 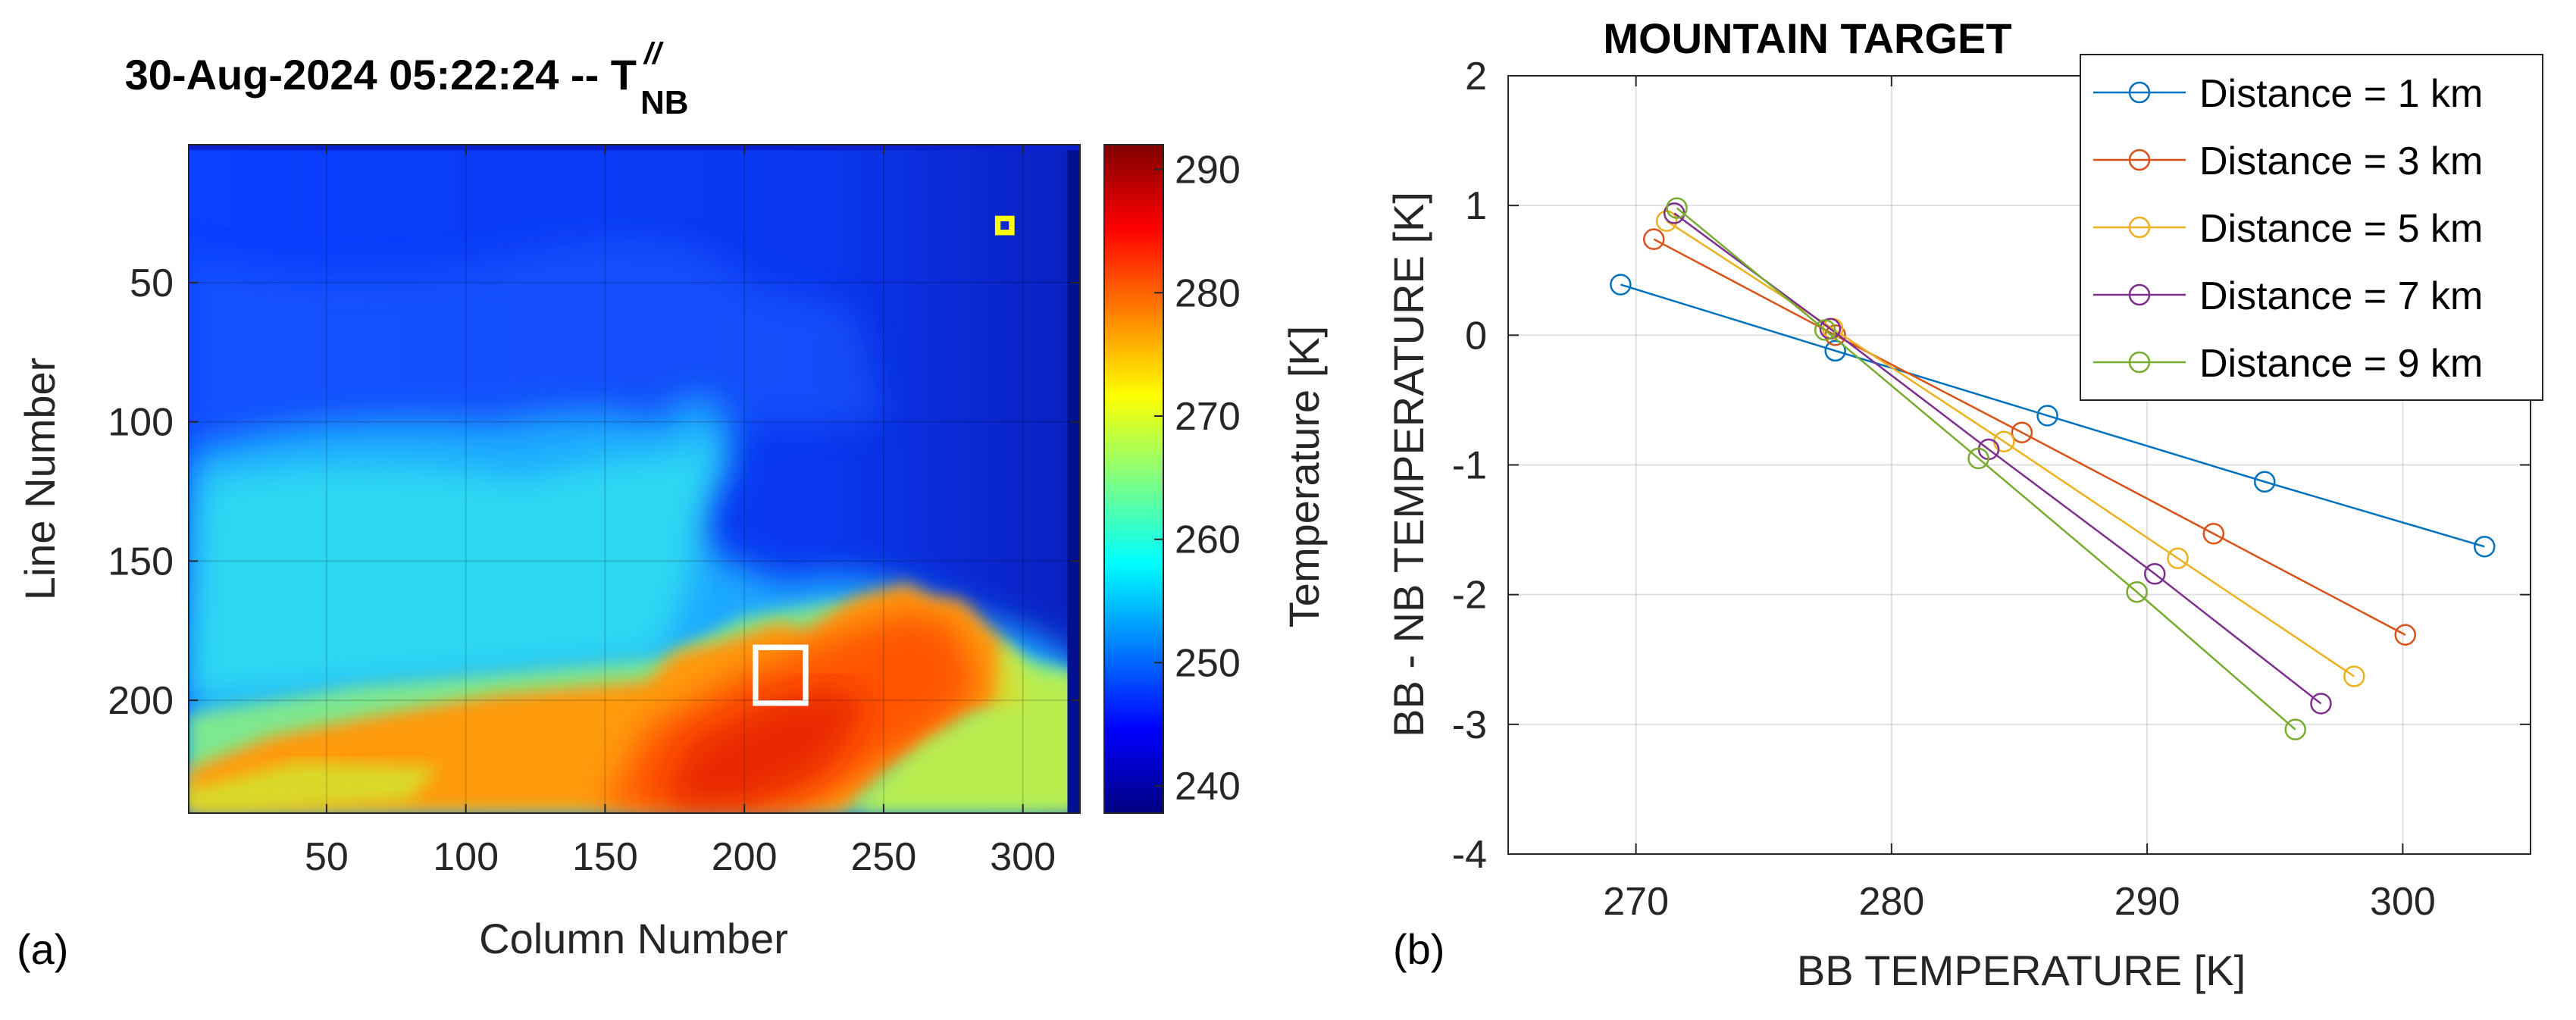 What do you see at coordinates (1208, 663) in the screenshot?
I see `colorbar-tick-label: 250` at bounding box center [1208, 663].